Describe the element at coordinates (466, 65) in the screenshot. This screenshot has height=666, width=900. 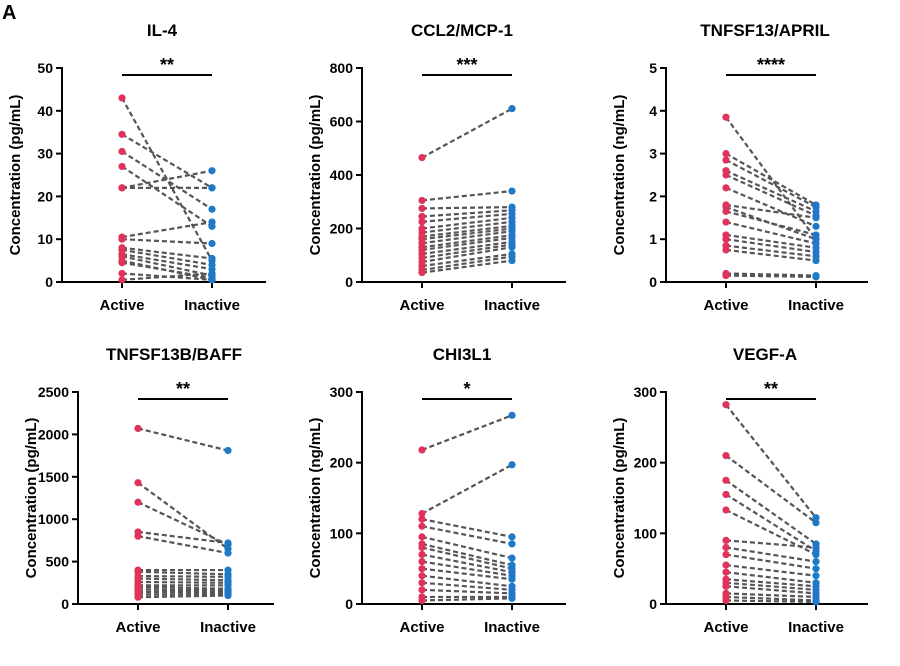
I see `significance-label: ***` at that location.